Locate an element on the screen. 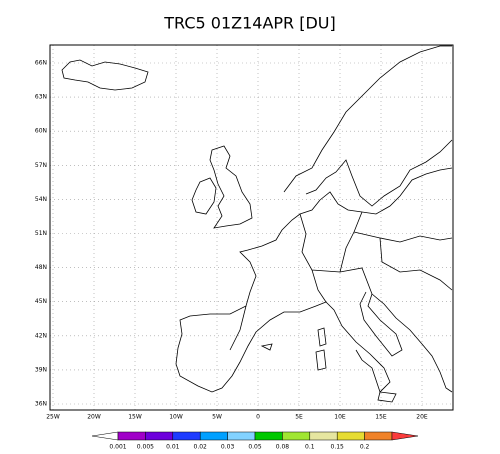 The height and width of the screenshot is (454, 500). colorbar-label: 0.01 is located at coordinates (173, 447).